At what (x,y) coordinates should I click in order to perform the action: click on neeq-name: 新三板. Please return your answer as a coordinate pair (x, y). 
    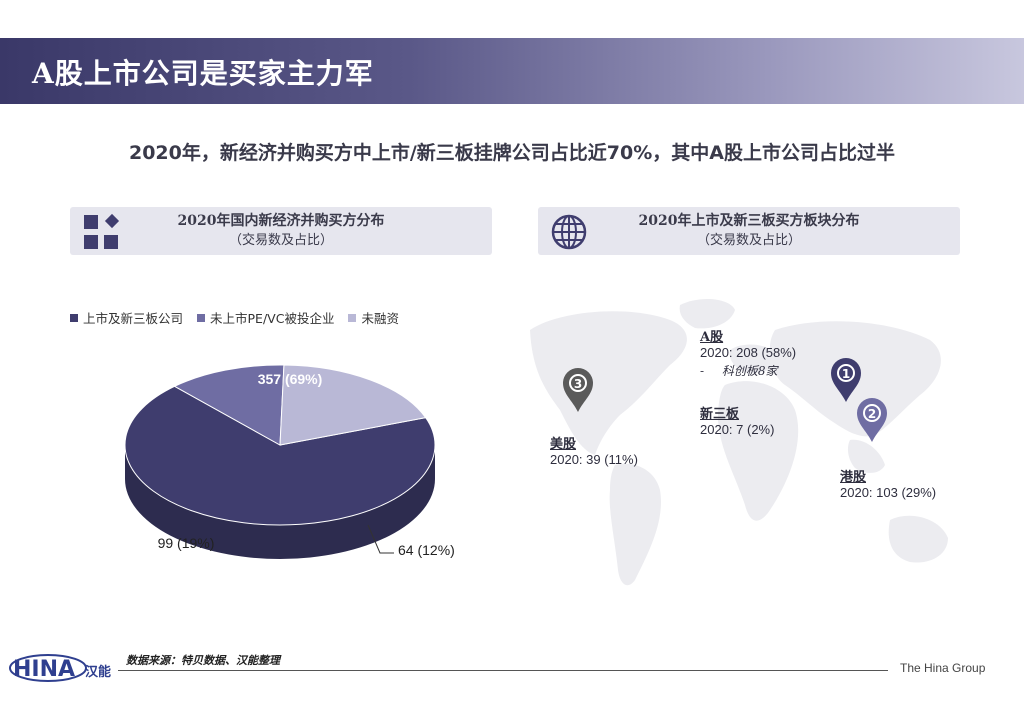
    Looking at the image, I should click on (720, 414).